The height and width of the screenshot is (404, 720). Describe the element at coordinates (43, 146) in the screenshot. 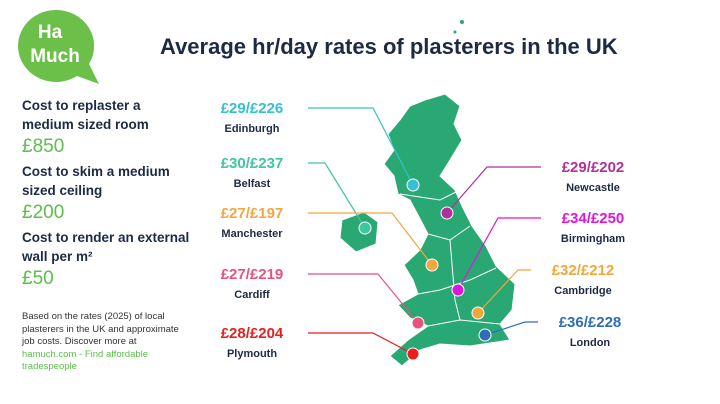

I see `cost-value: £850` at that location.